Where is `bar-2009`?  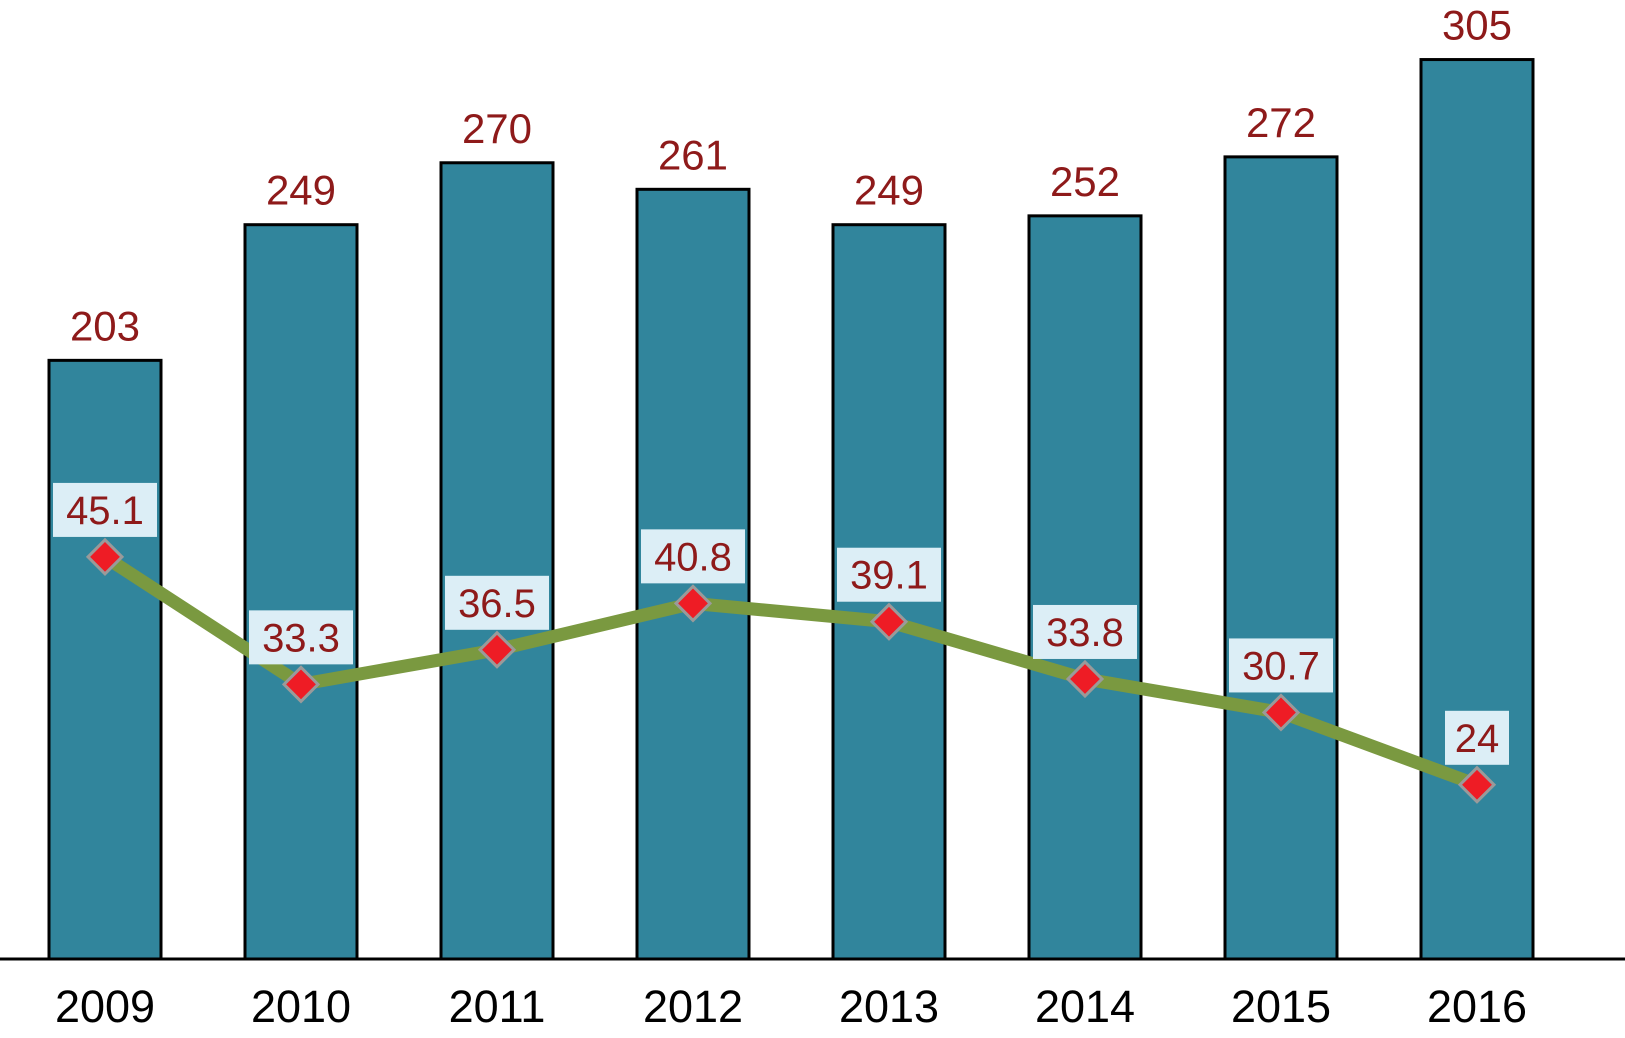 bar-2009 is located at coordinates (105, 659).